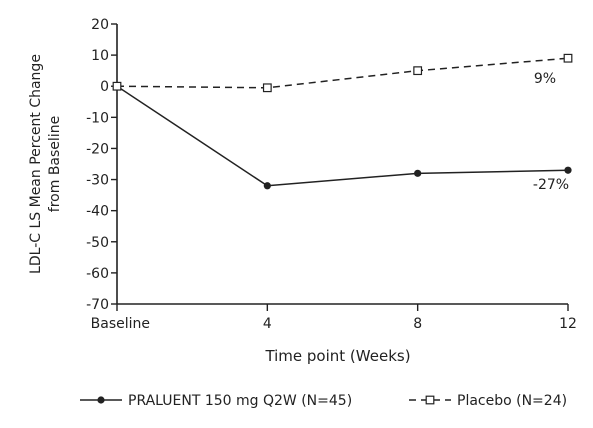 Image resolution: width=593 pixels, height=428 pixels. I want to click on x-tick-label: 4, so click(267, 324).